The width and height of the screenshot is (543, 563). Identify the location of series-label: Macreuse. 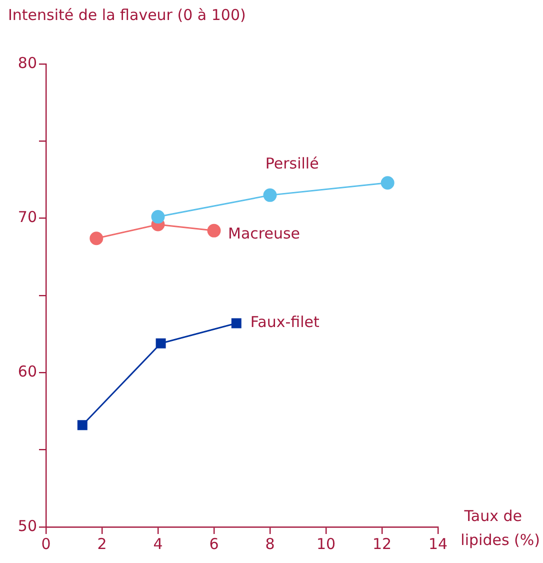
(264, 233).